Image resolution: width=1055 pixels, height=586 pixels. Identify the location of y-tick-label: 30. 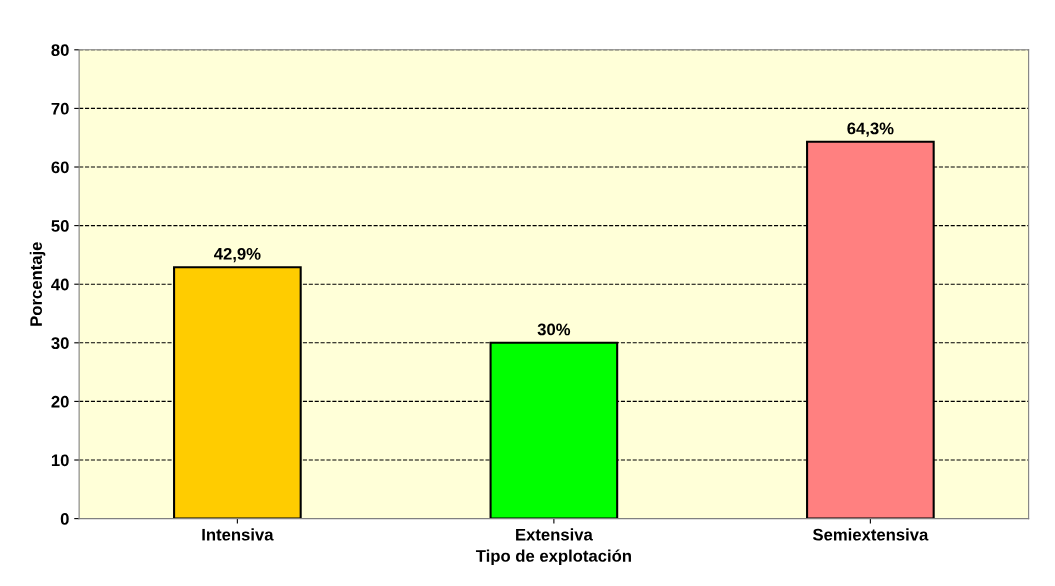
(60, 343).